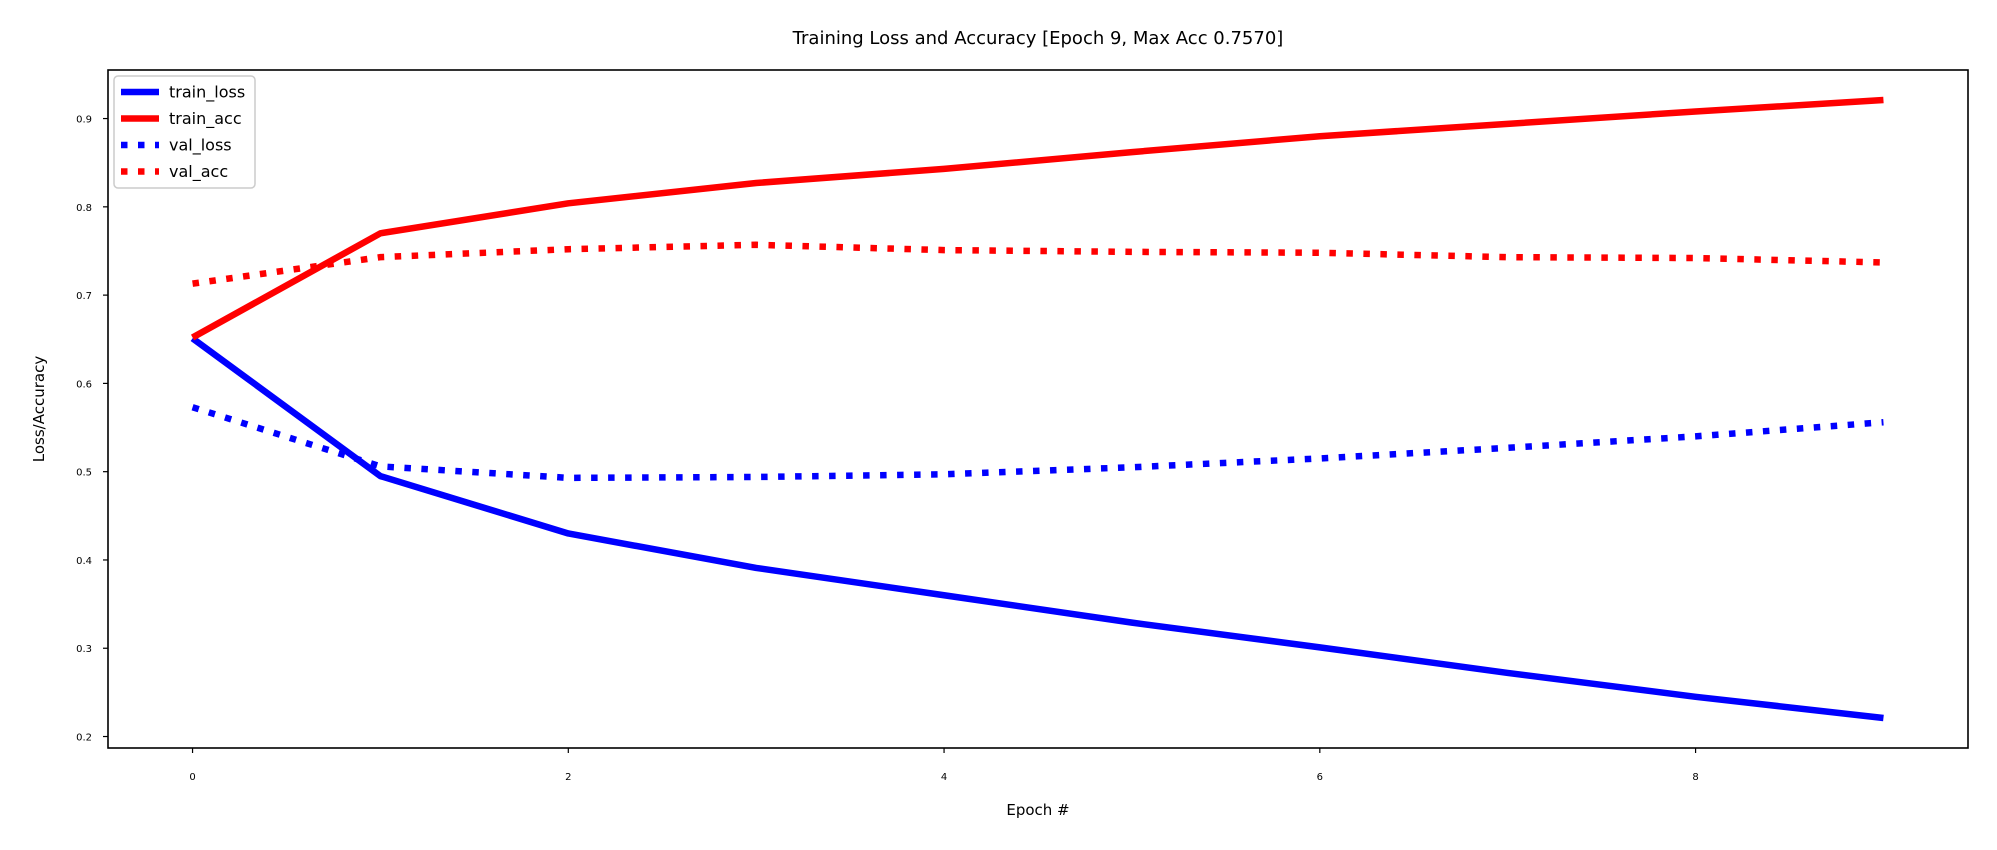 This screenshot has height=850, width=1997. What do you see at coordinates (84, 473) in the screenshot?
I see `y-tick-label: 0.5` at bounding box center [84, 473].